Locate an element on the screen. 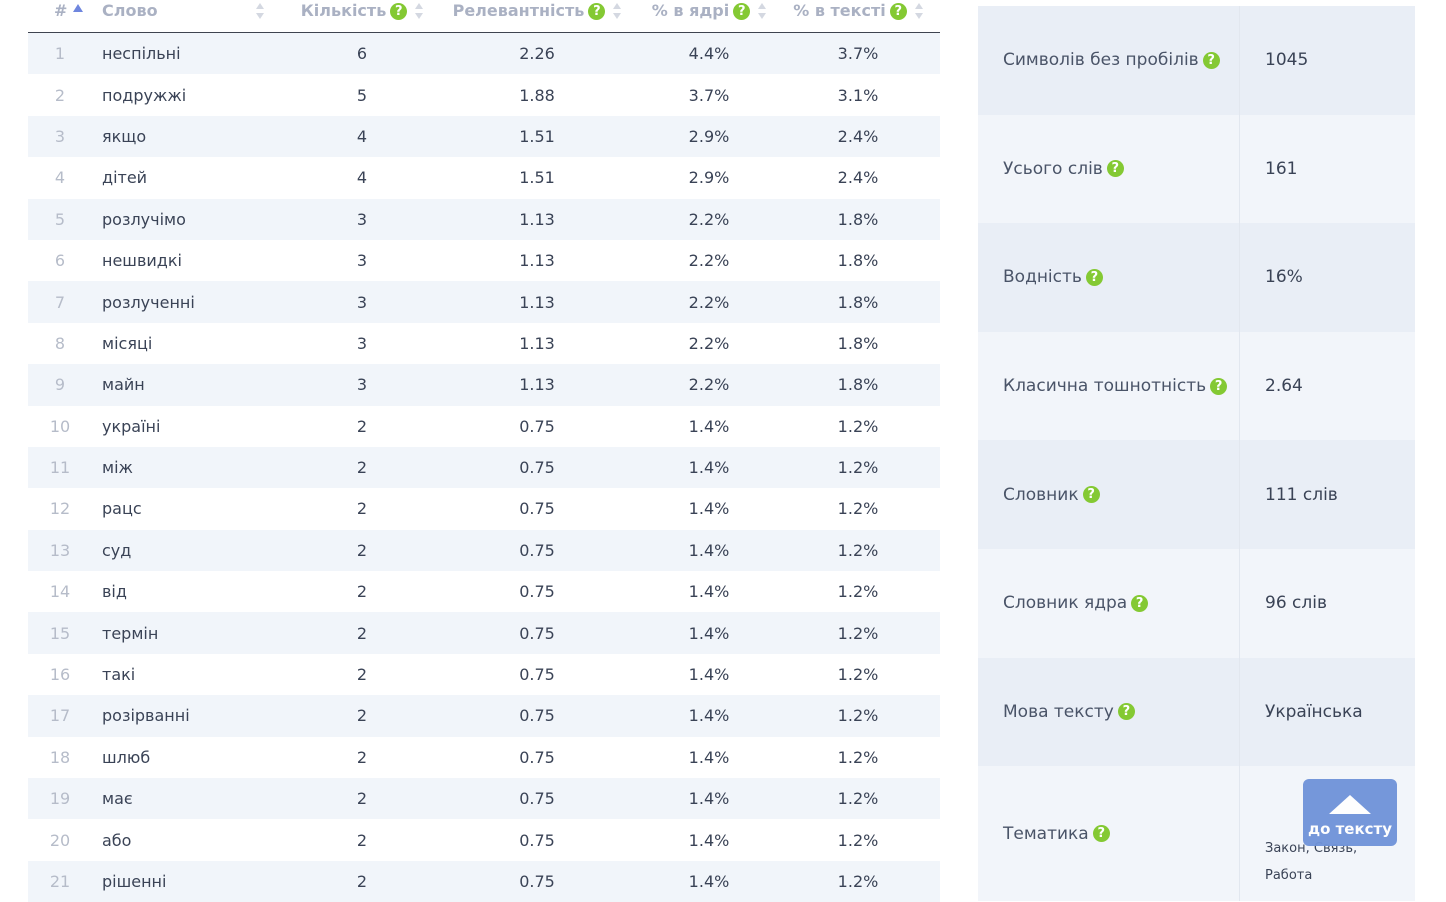  row-number: 1 is located at coordinates (60, 54).